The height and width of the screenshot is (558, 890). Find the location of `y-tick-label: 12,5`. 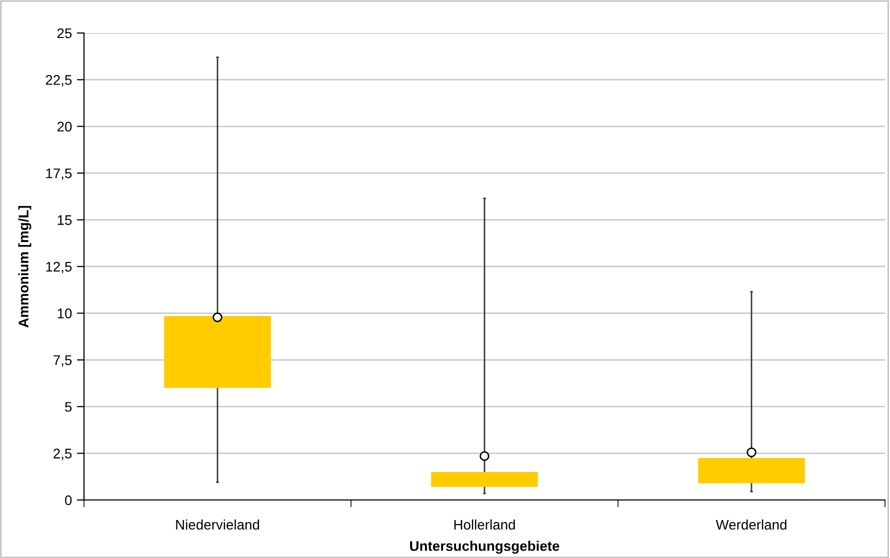

y-tick-label: 12,5 is located at coordinates (59, 268).